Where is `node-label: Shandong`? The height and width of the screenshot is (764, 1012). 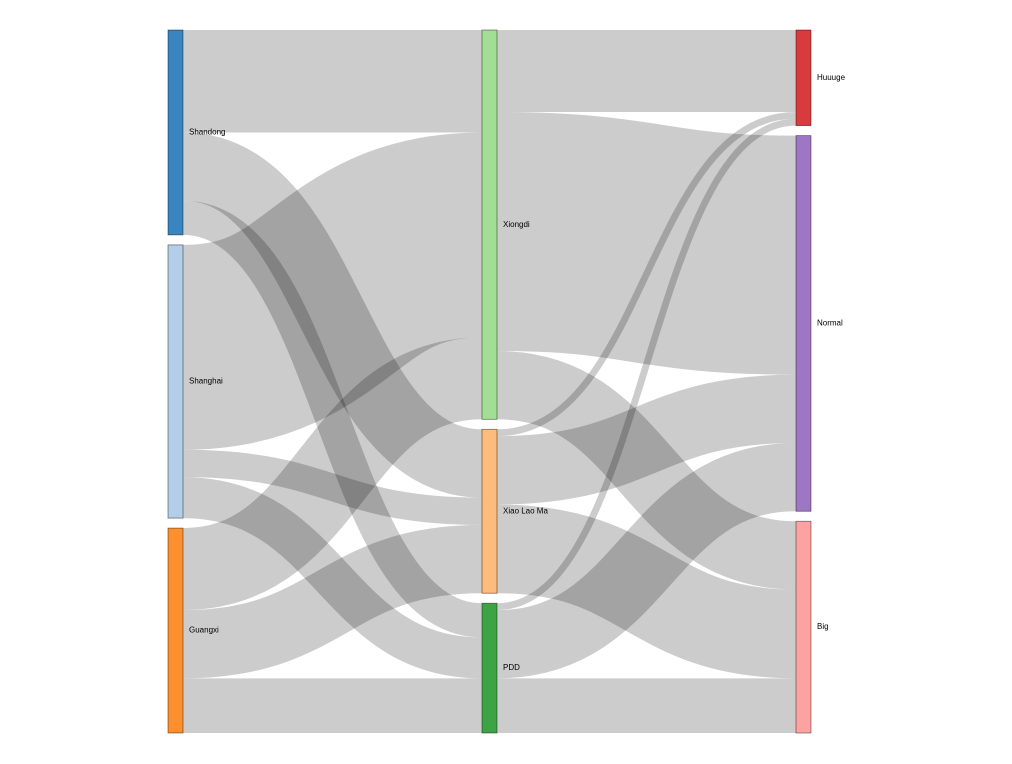 node-label: Shandong is located at coordinates (207, 132).